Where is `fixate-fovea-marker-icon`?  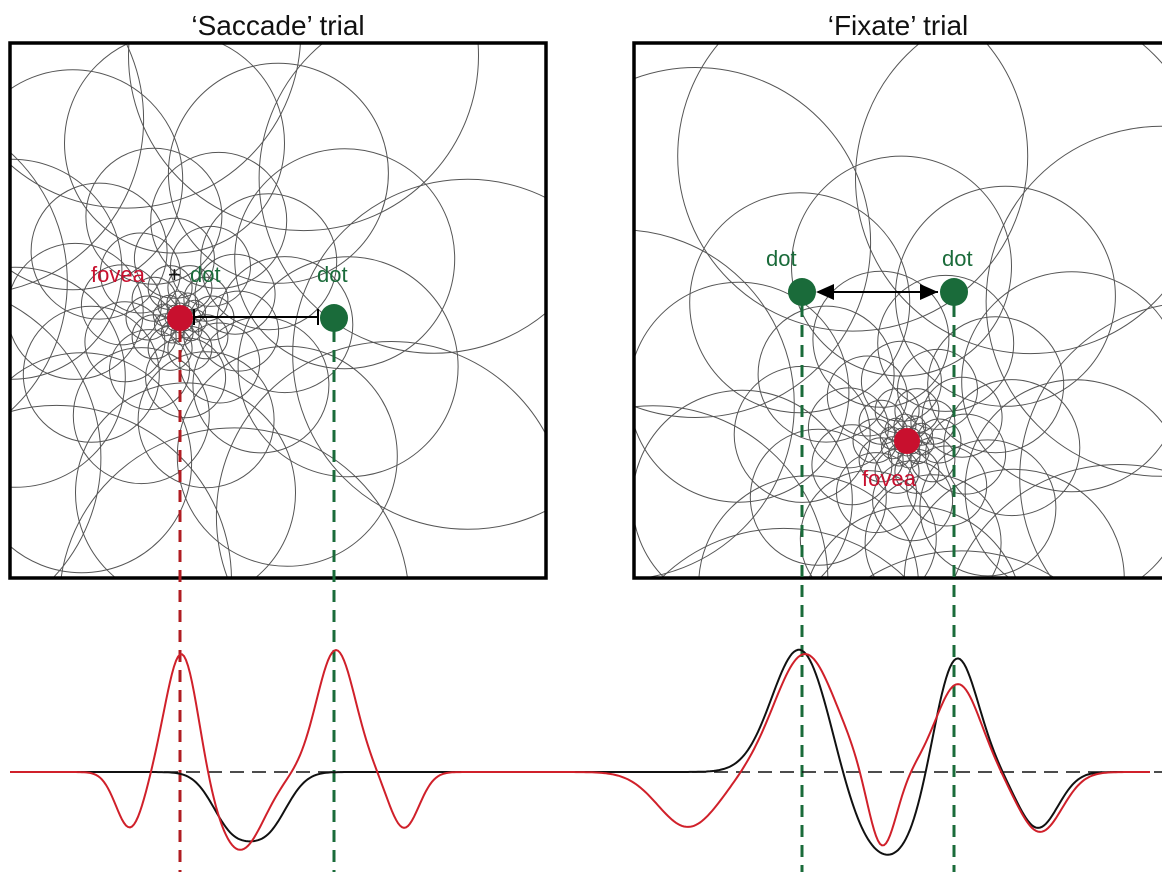 fixate-fovea-marker-icon is located at coordinates (907, 441).